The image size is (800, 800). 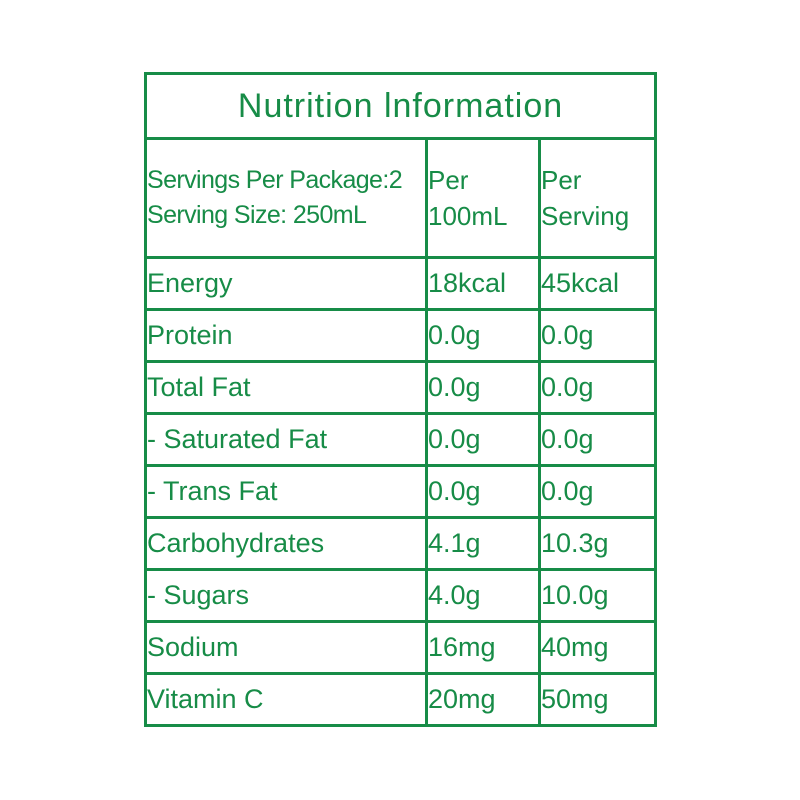 I want to click on value-per-100ml: 4.1g, so click(x=483, y=543).